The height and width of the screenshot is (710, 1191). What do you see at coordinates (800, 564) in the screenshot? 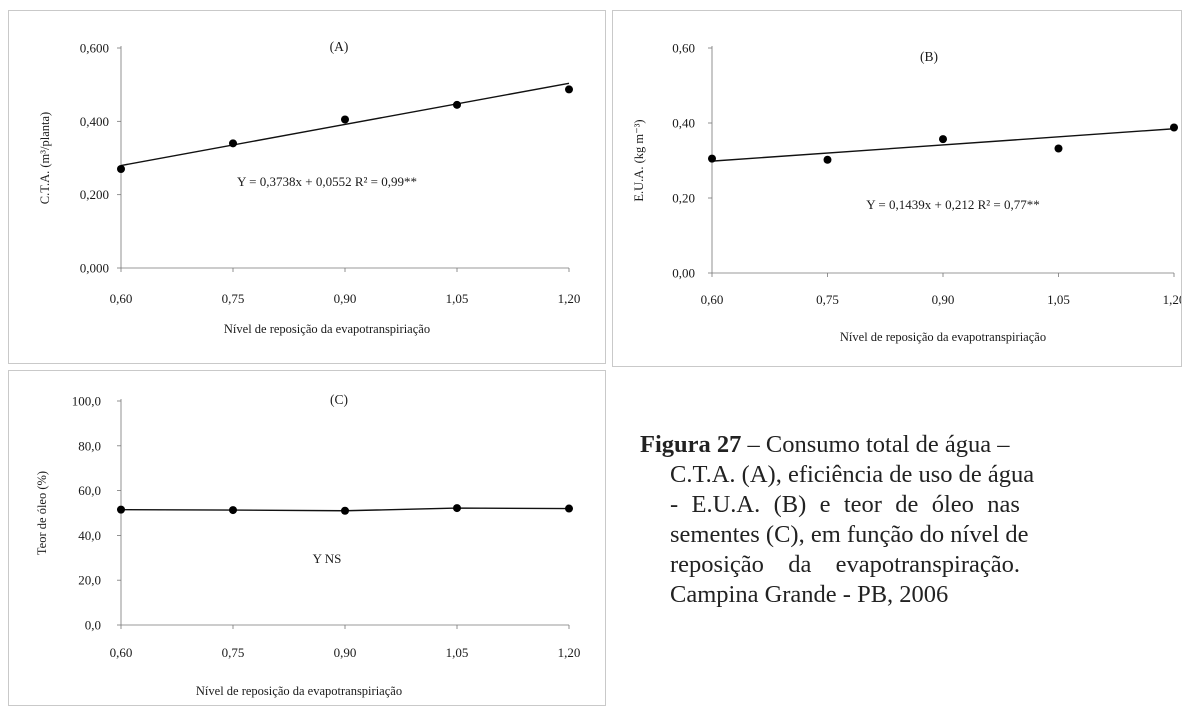
I see `caption-word: da` at bounding box center [800, 564].